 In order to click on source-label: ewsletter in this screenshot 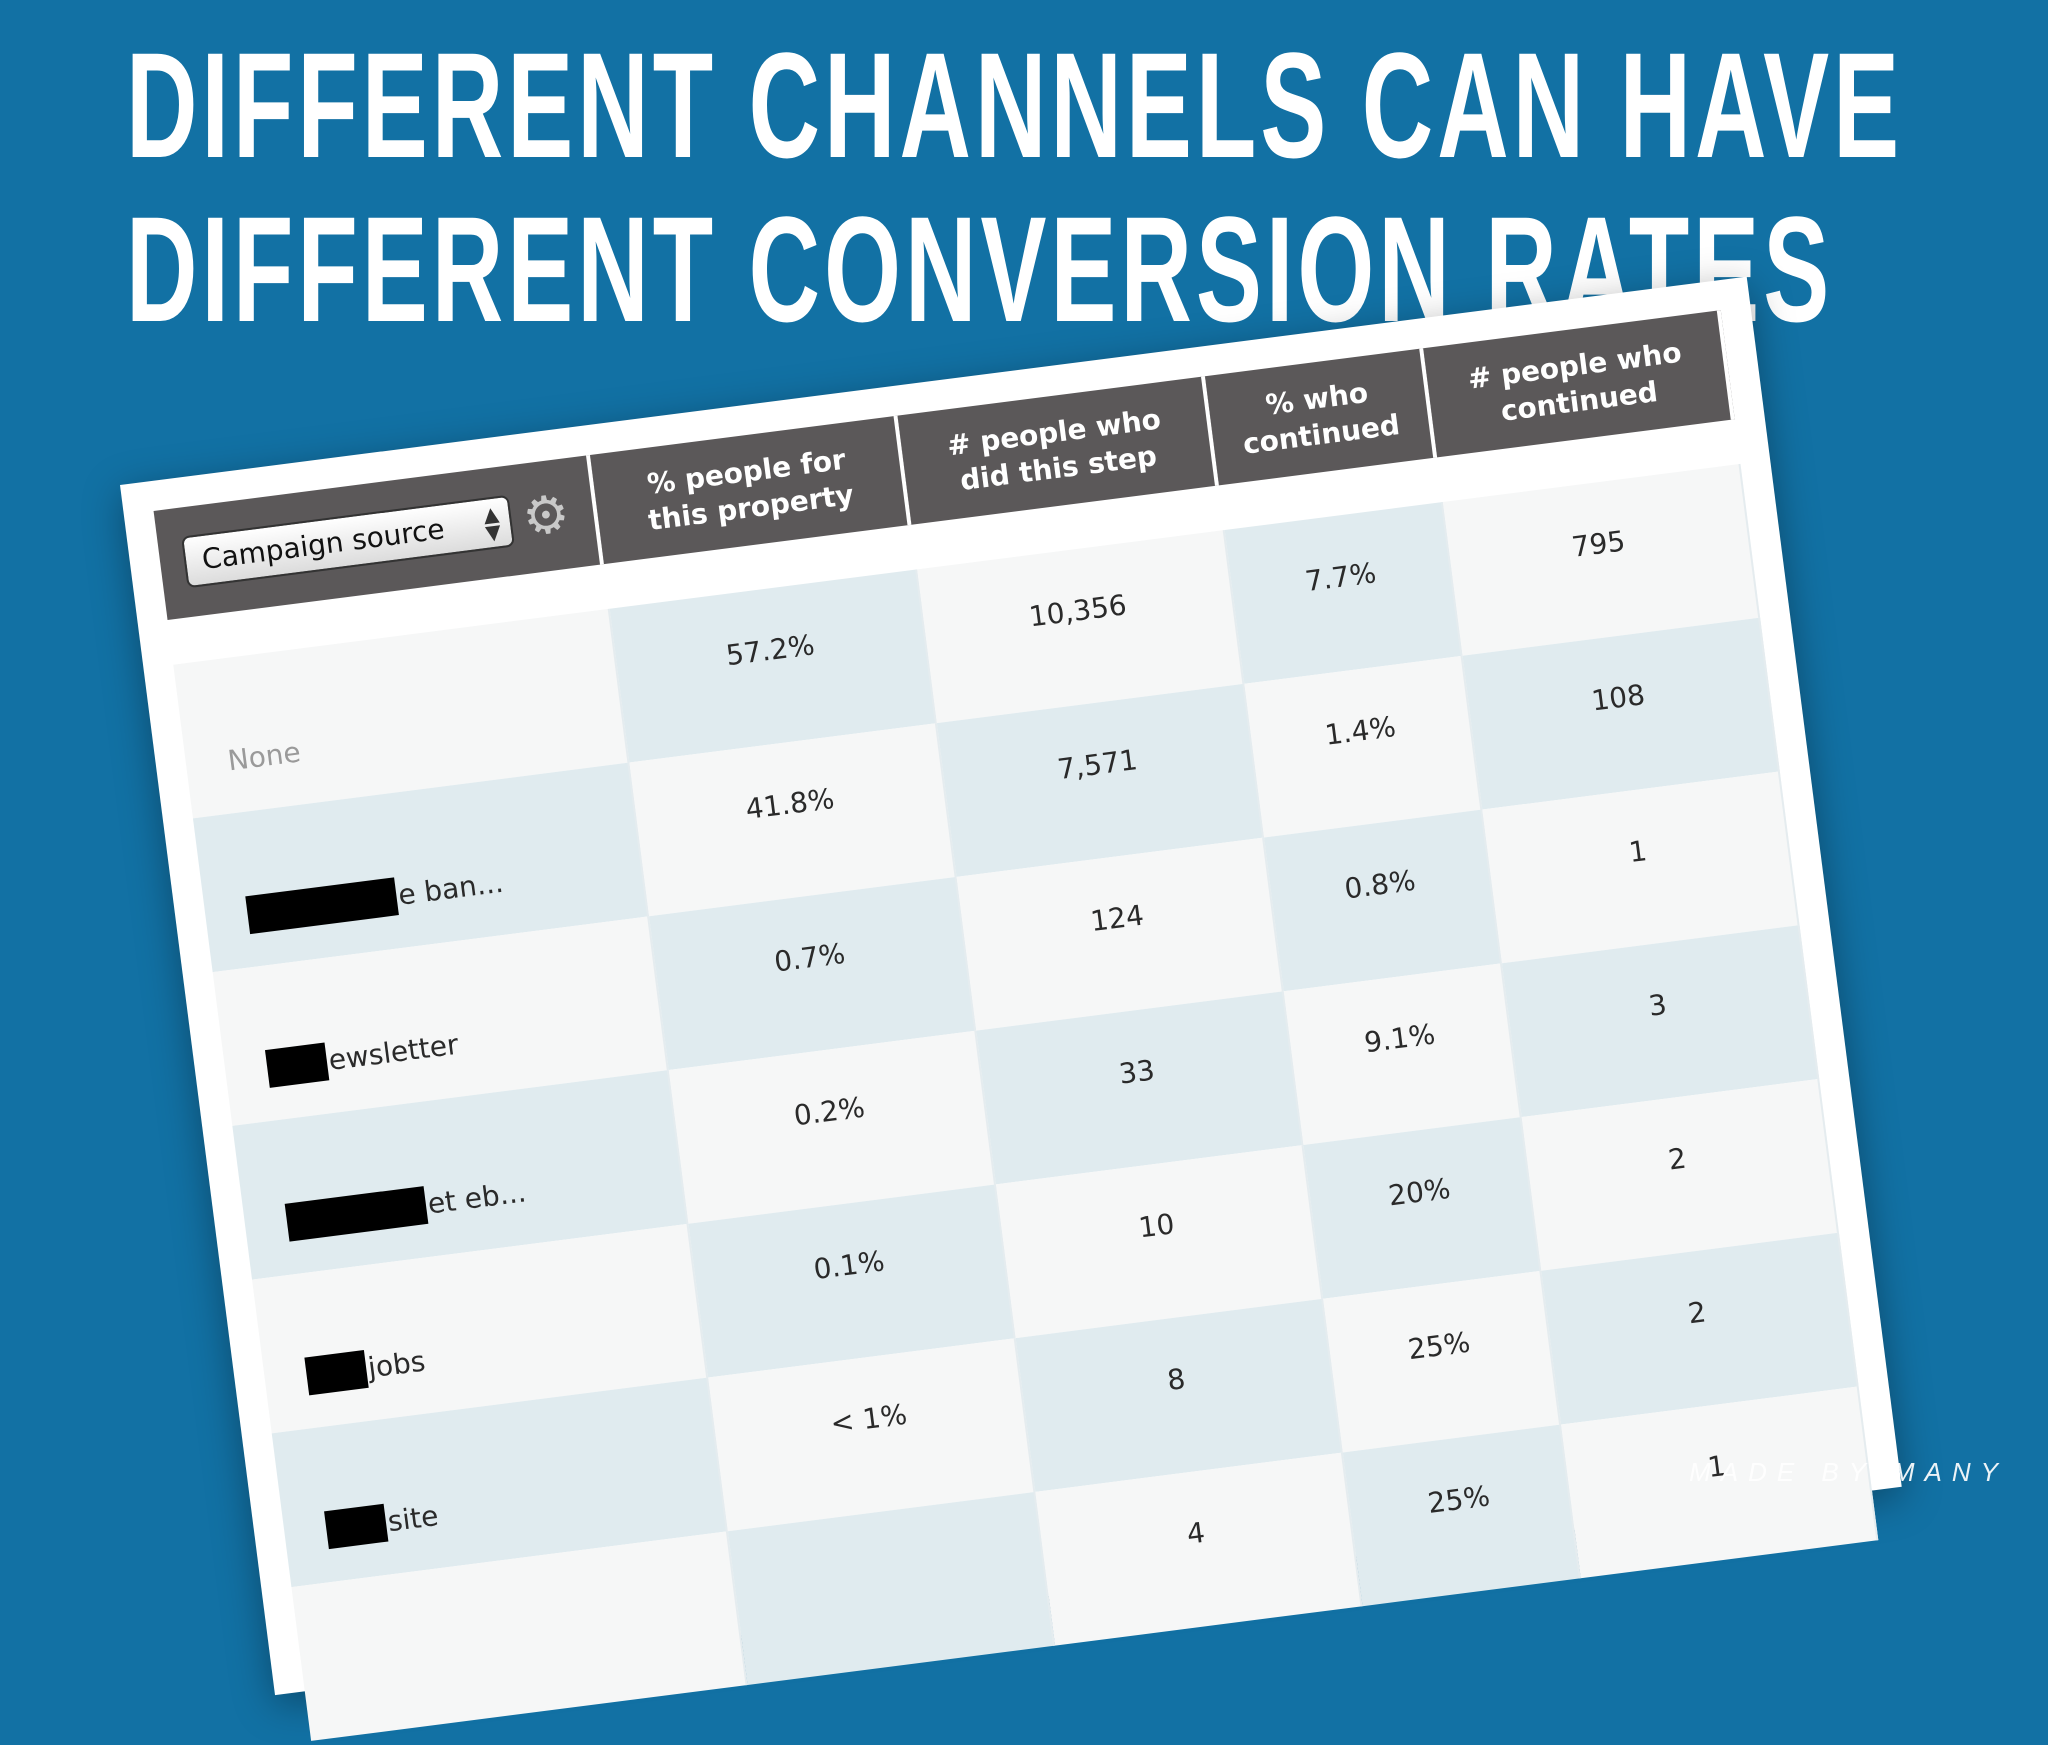, I will do `click(393, 1052)`.